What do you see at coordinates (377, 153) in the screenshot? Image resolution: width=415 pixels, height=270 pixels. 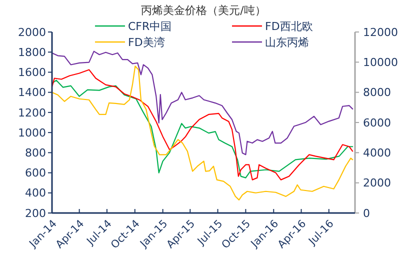 I see `y2-tick-label: 4000` at bounding box center [377, 153].